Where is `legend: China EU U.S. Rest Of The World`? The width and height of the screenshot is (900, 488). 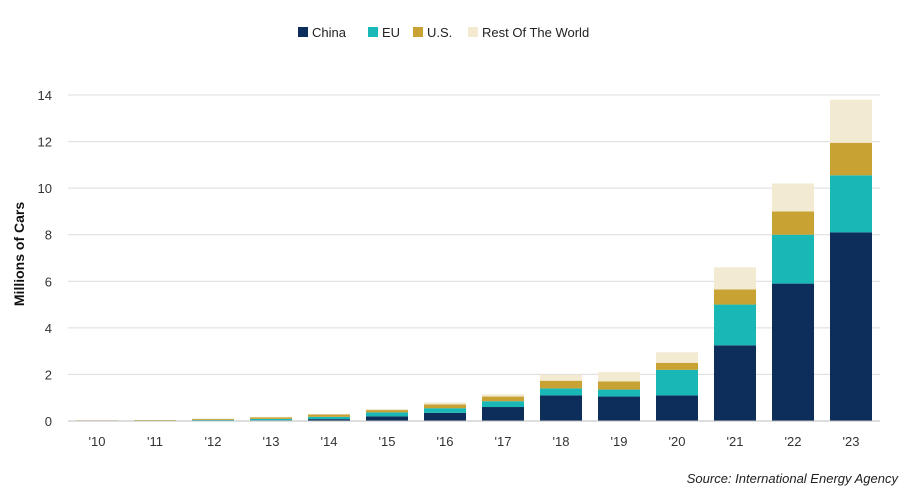
legend: China EU U.S. Rest Of The World is located at coordinates (443, 32).